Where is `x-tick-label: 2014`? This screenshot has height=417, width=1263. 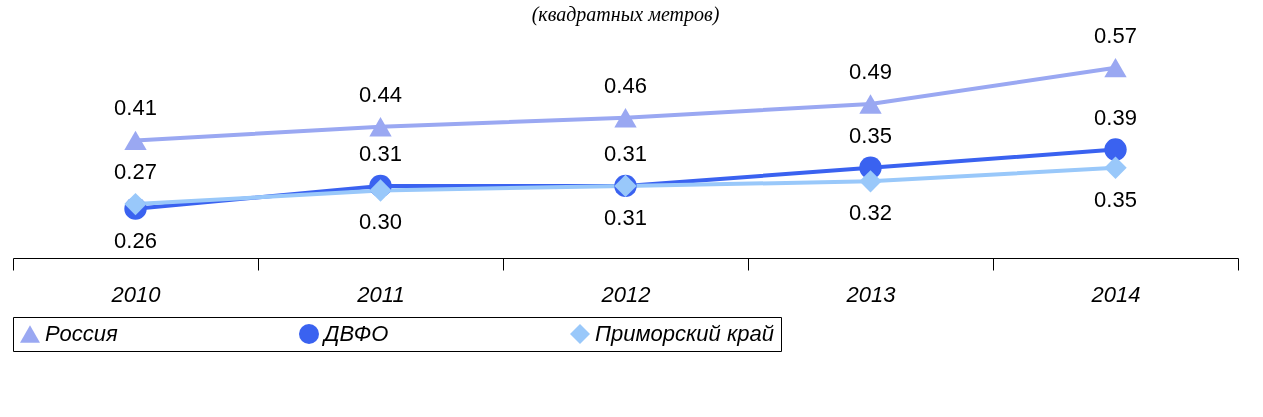
x-tick-label: 2014 is located at coordinates (1115, 294).